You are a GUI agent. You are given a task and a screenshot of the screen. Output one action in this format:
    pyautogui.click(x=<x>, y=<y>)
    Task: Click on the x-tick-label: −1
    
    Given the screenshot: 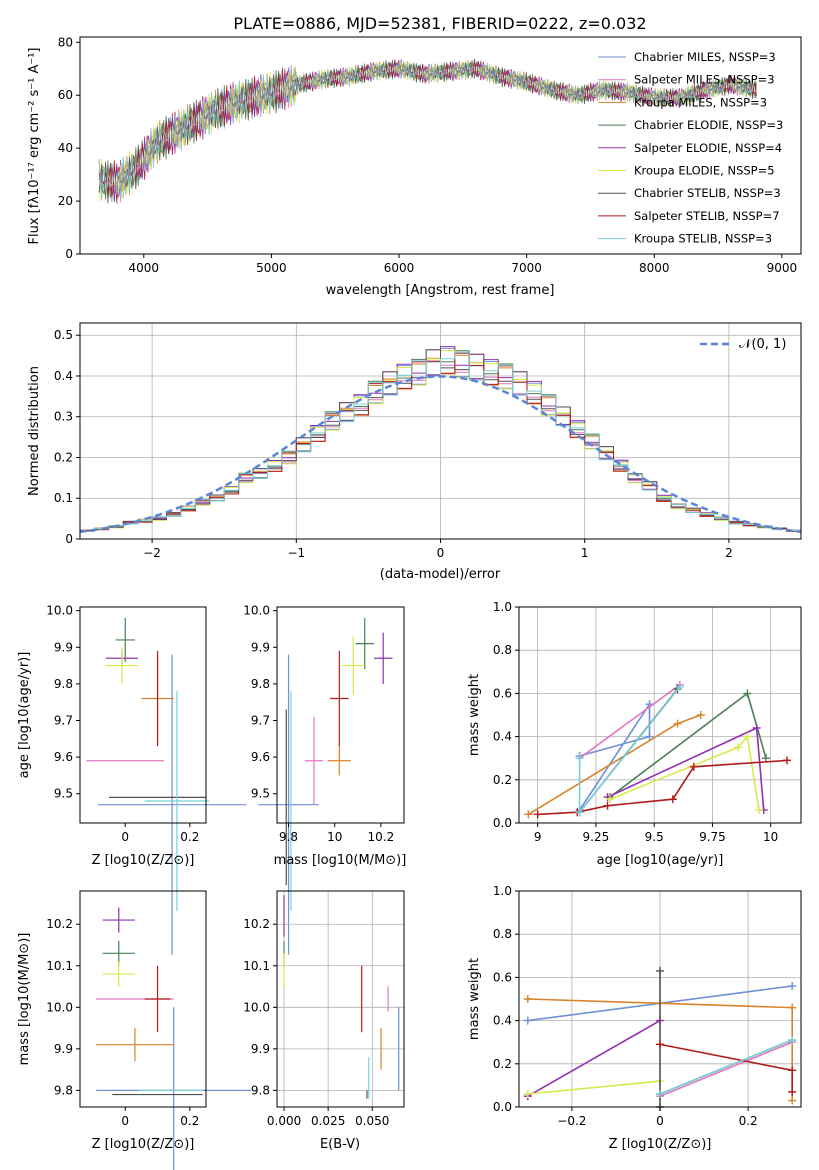 What is the action you would take?
    pyautogui.click(x=296, y=553)
    